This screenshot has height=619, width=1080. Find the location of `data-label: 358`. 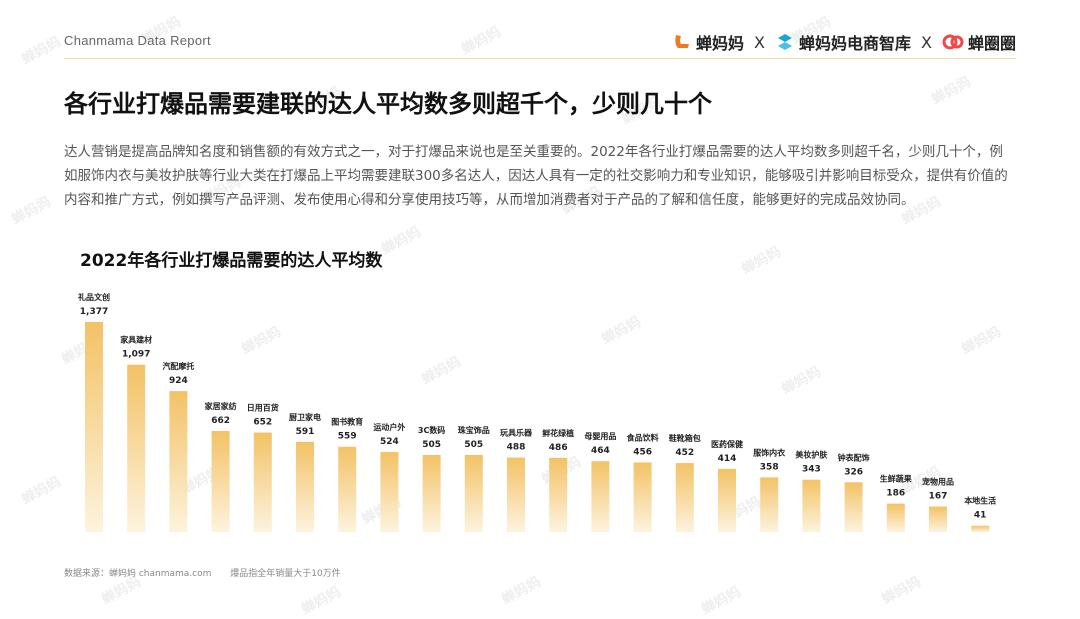

data-label: 358 is located at coordinates (769, 467).